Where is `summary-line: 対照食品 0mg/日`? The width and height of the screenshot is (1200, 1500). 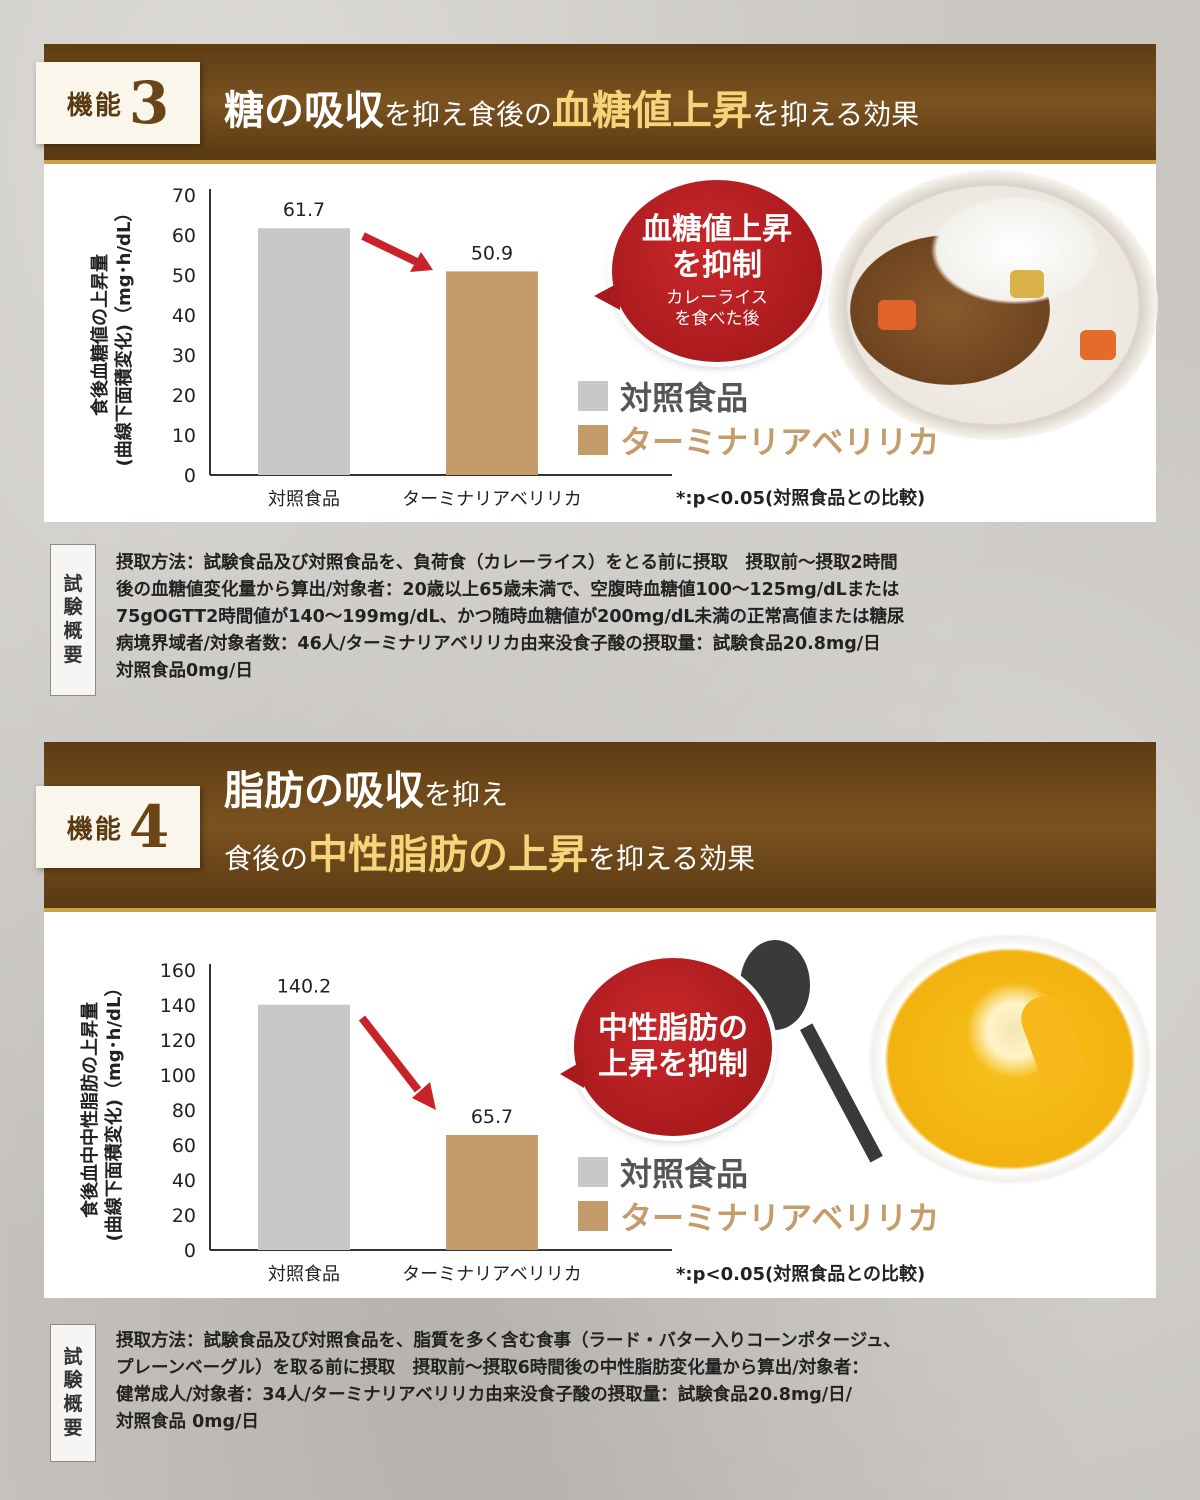
summary-line: 対照食品 0mg/日 is located at coordinates (187, 1422).